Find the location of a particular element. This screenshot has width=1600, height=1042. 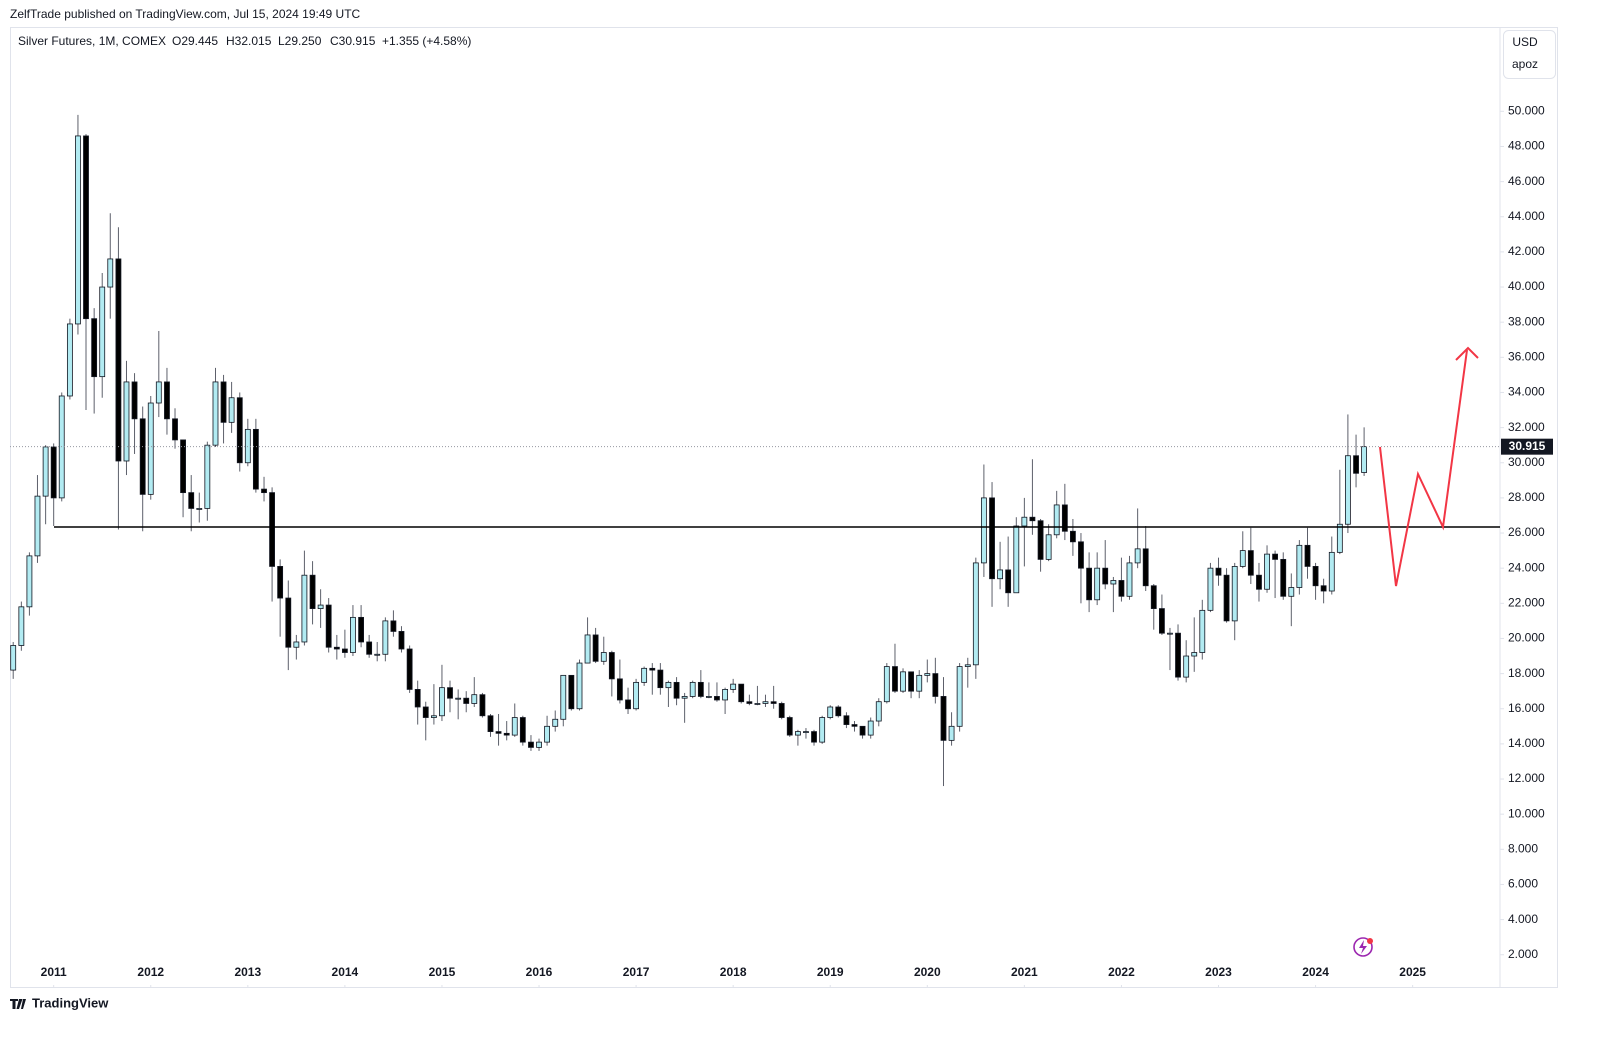

x-tick-label: 2018 is located at coordinates (733, 972).